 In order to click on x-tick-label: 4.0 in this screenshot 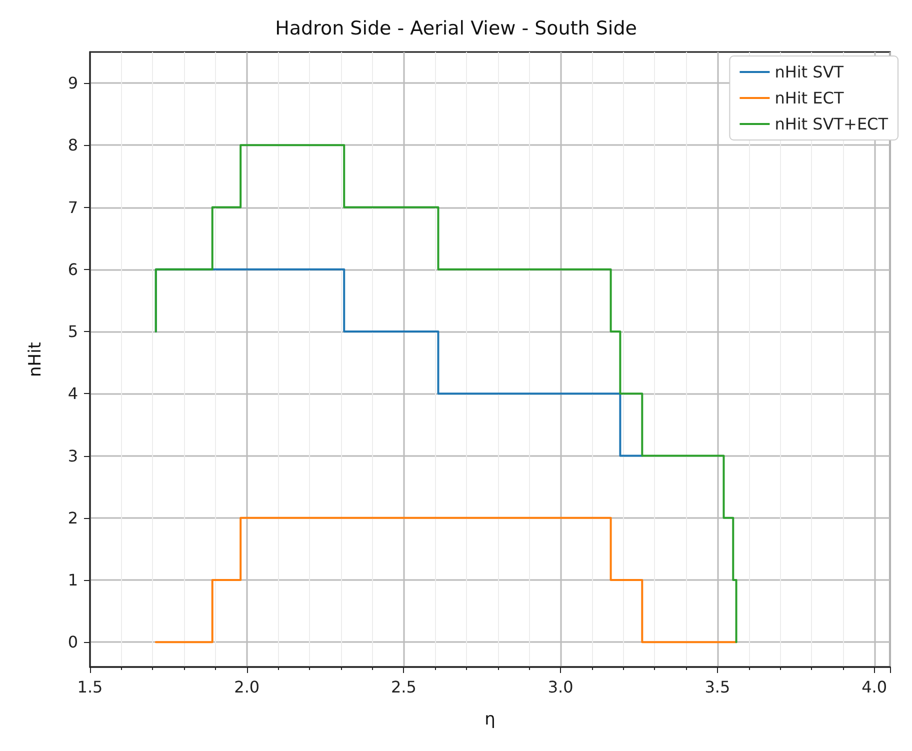, I will do `click(875, 687)`.